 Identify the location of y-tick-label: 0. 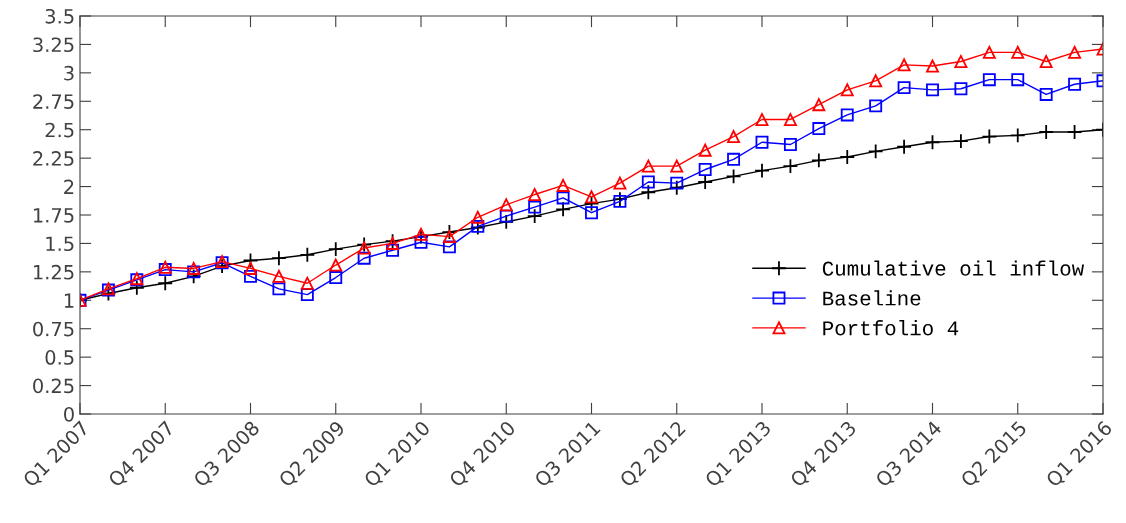
(69, 414).